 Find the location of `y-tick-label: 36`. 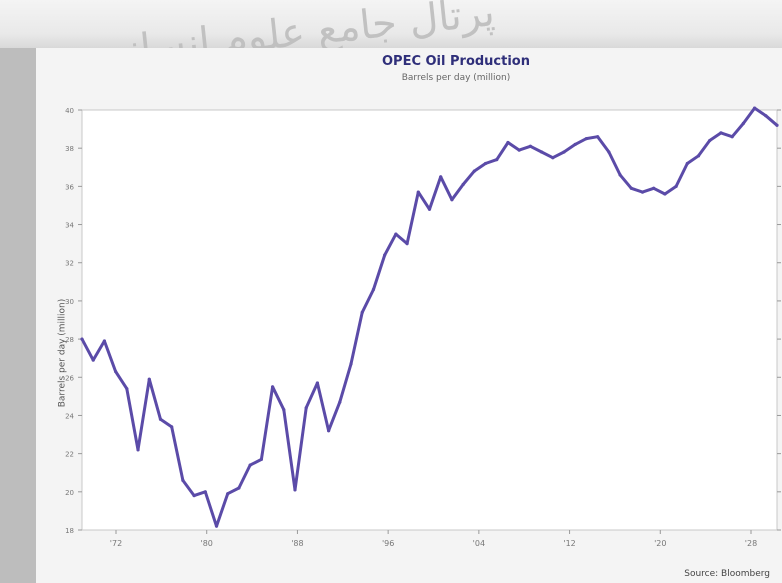

y-tick-label: 36 is located at coordinates (69, 187).